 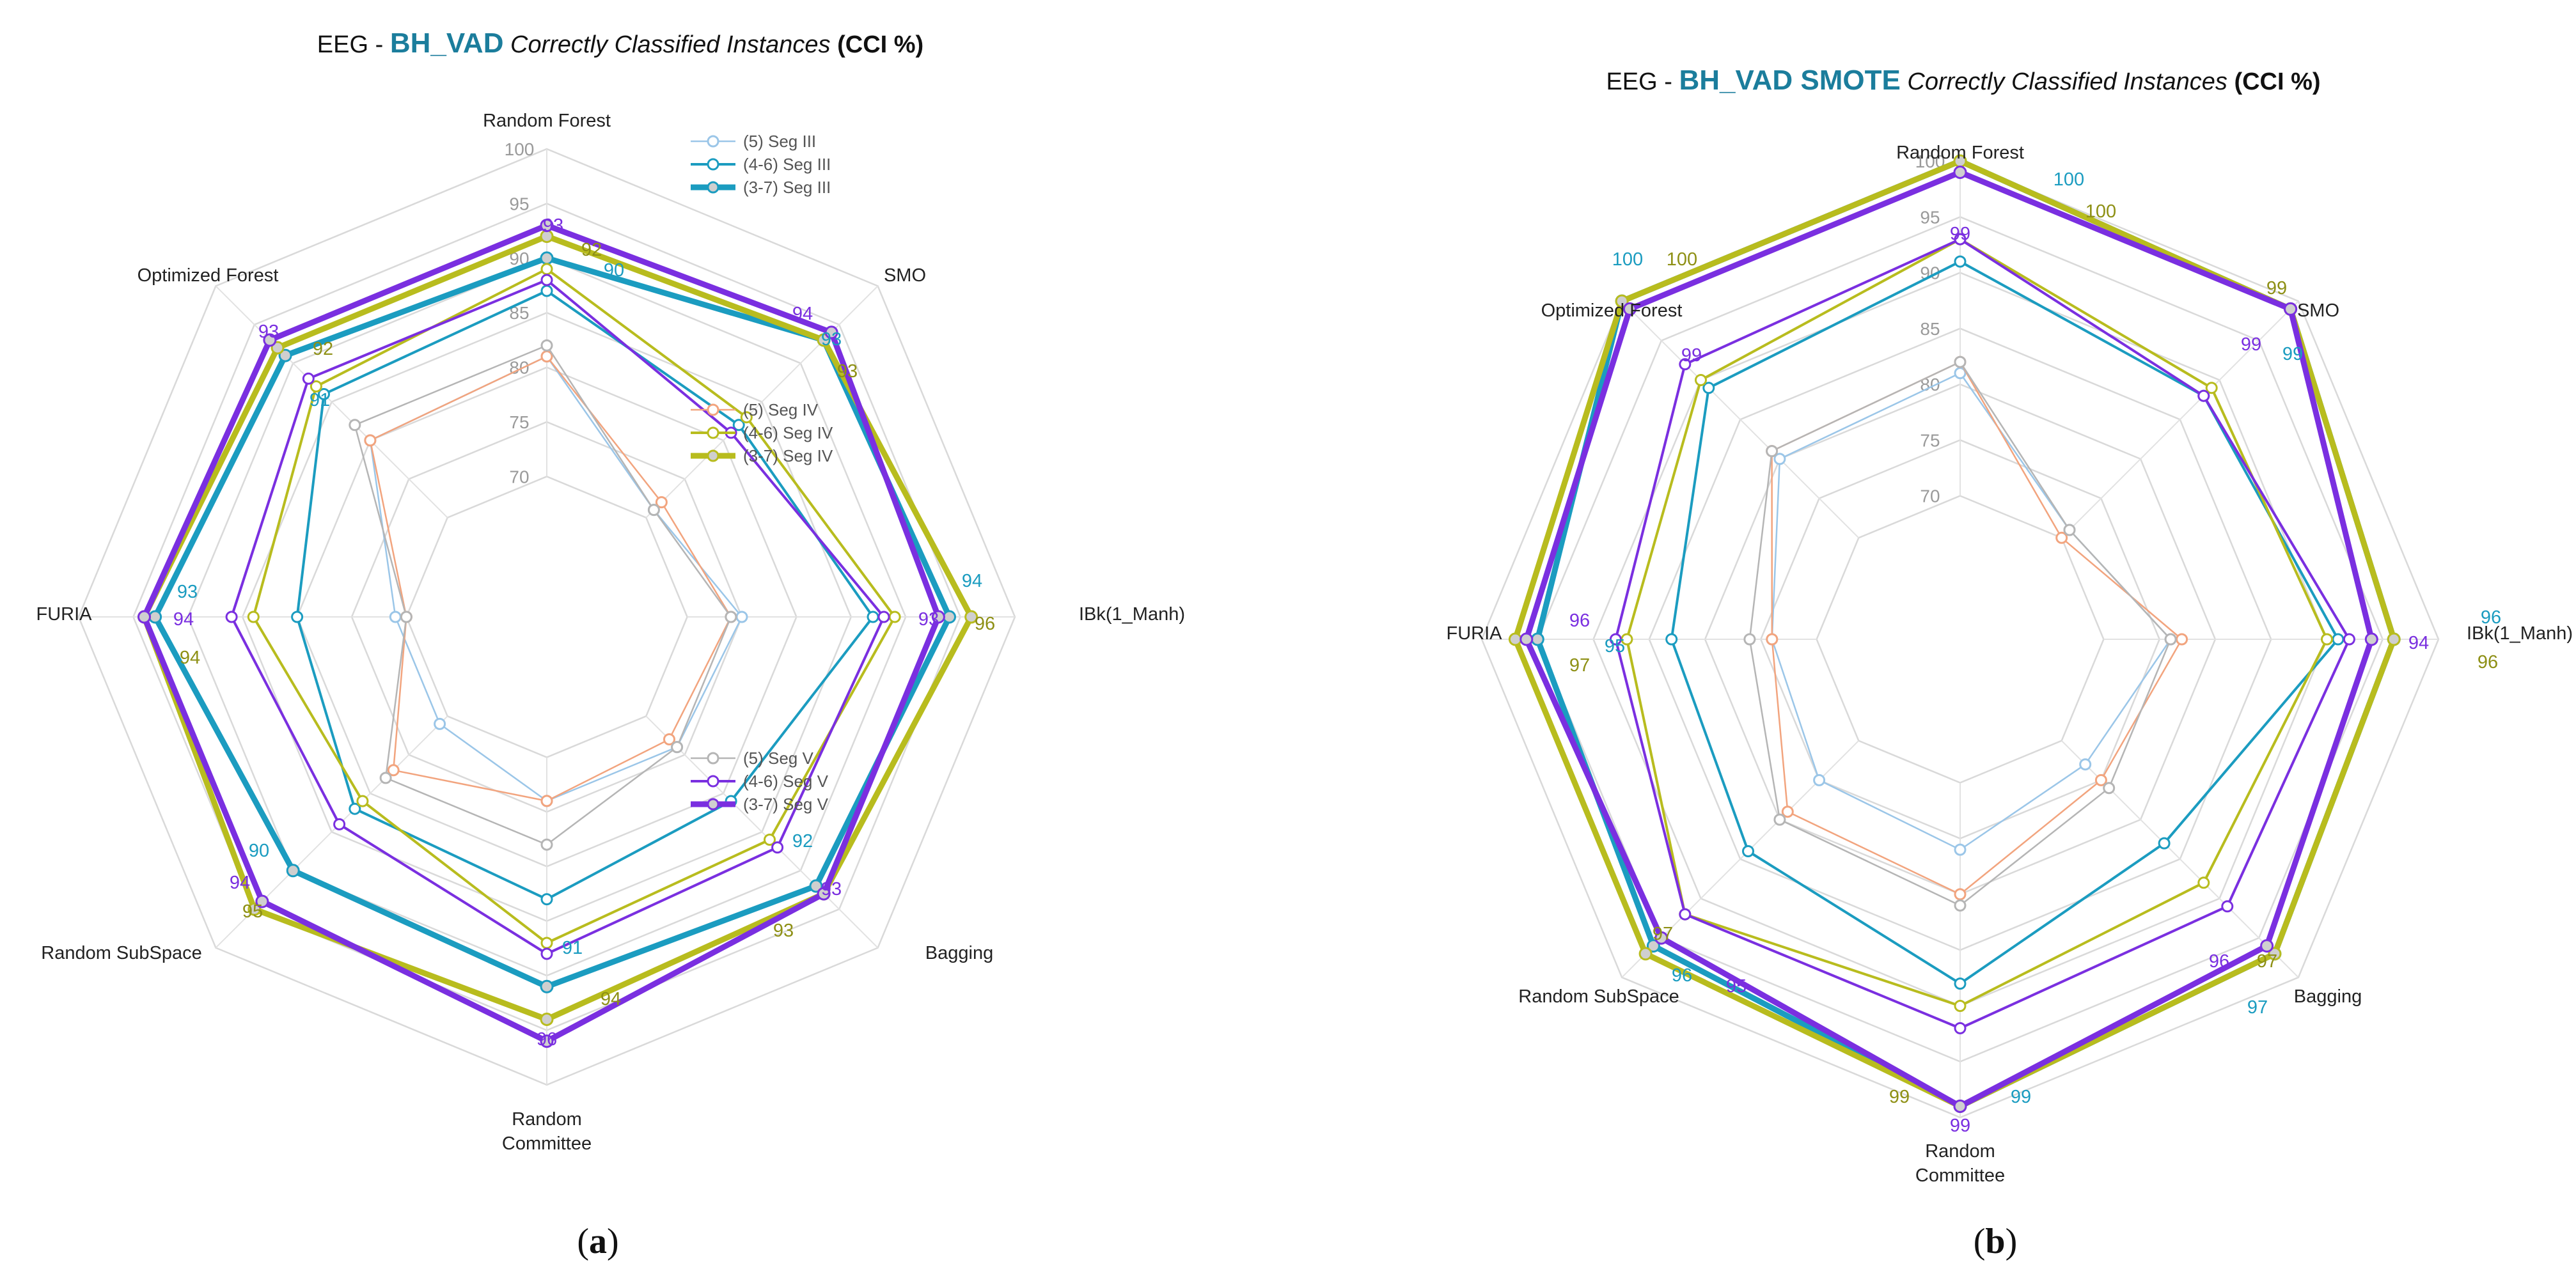 What do you see at coordinates (2520, 633) in the screenshot?
I see `category-label-ibk-1-manh: IBk(1_Manh)` at bounding box center [2520, 633].